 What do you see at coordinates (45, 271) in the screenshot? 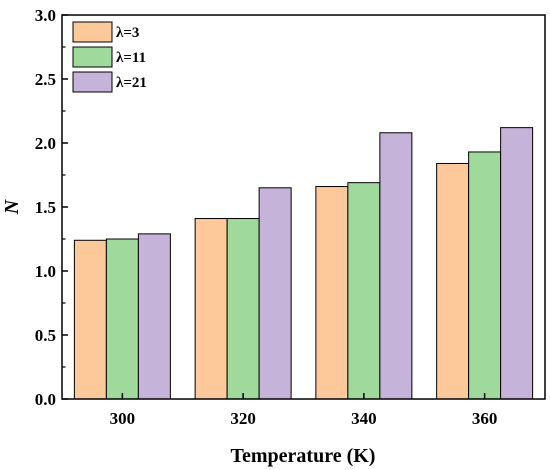
I see `y-tick-label: 1.0` at bounding box center [45, 271].